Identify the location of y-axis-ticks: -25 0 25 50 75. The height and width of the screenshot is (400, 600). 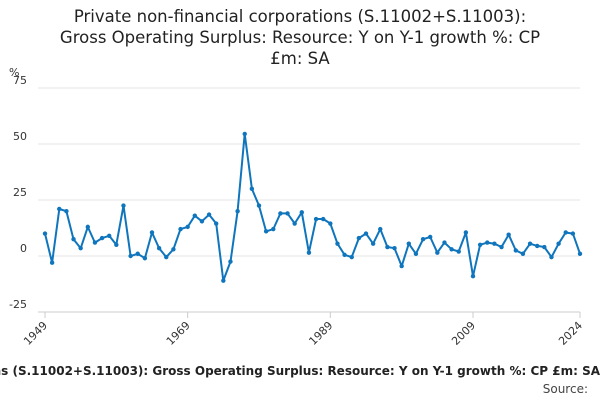
(18, 192).